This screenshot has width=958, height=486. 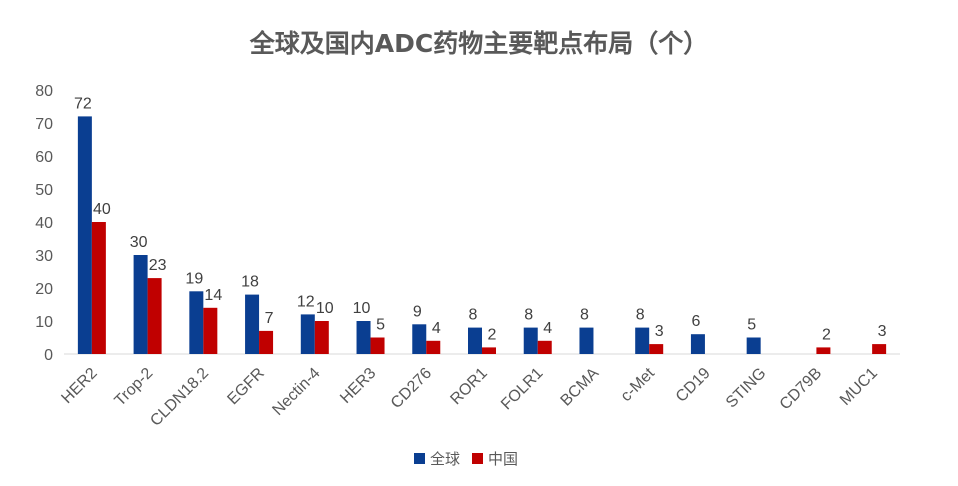 I want to click on legend: 全球 中国, so click(x=466, y=459).